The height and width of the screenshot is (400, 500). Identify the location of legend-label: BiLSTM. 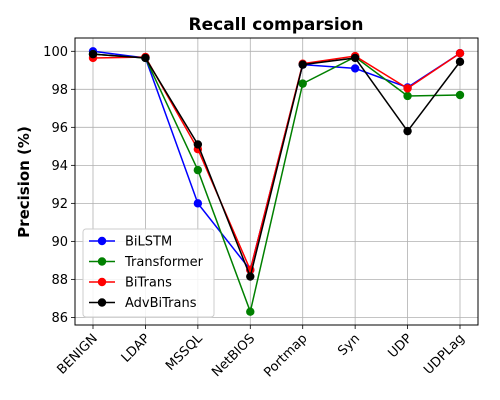
(148, 242).